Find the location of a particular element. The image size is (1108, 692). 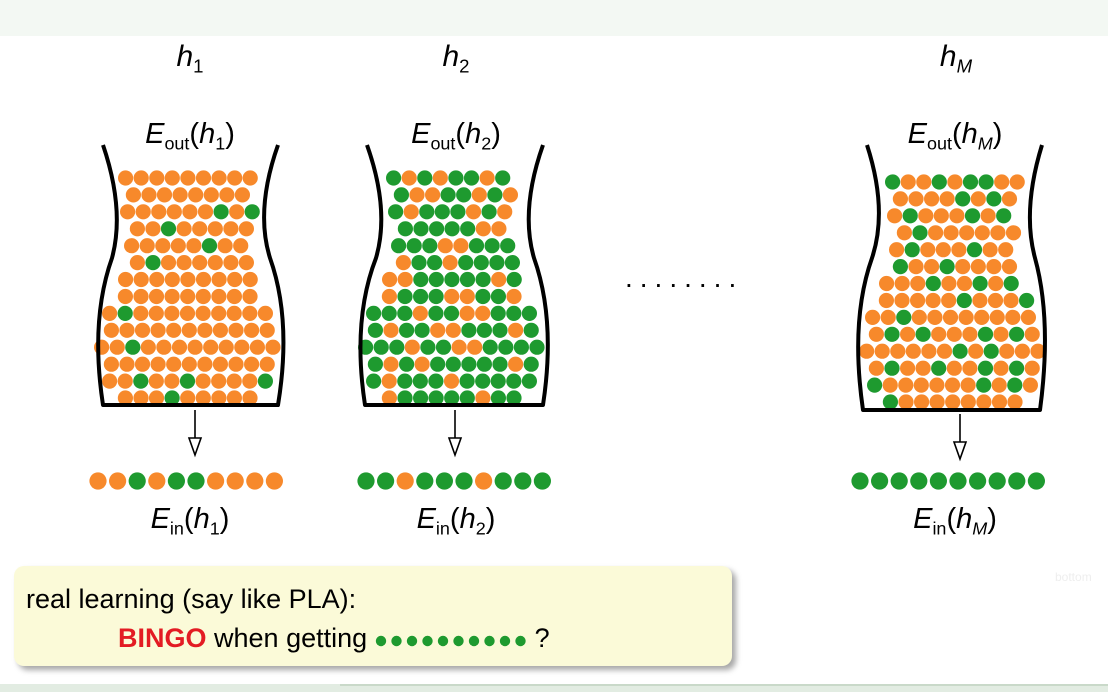

eout-label-1: Eout(h1) is located at coordinates (190, 136).